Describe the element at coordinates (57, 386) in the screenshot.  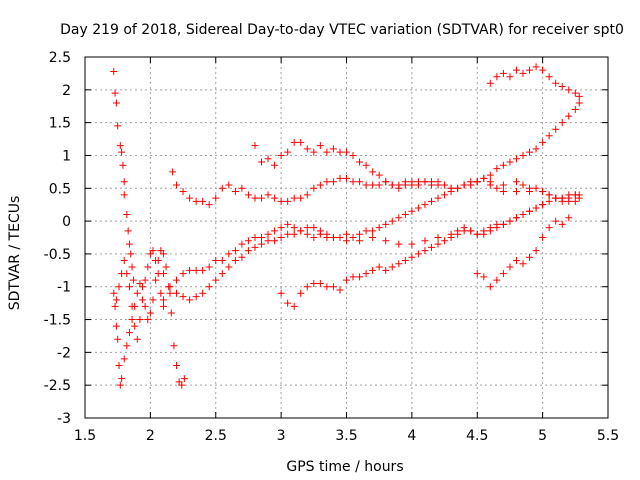
I see `y-tick-label: -2.5` at that location.